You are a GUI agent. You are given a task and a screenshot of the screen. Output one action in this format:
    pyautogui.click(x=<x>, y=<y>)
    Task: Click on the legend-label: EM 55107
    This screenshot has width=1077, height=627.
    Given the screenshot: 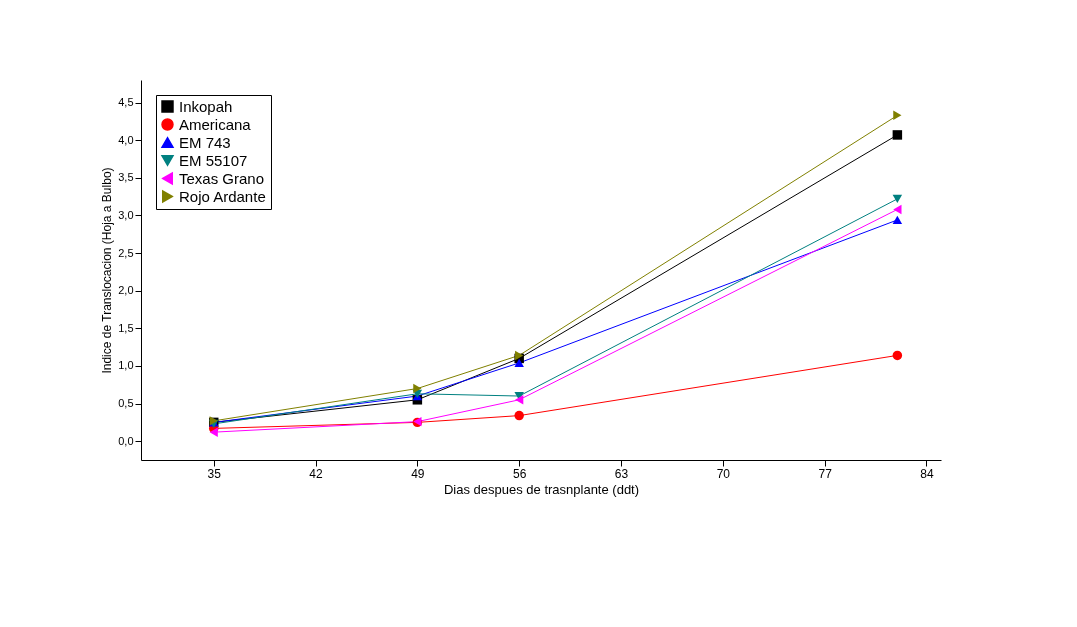 What is the action you would take?
    pyautogui.click(x=213, y=160)
    